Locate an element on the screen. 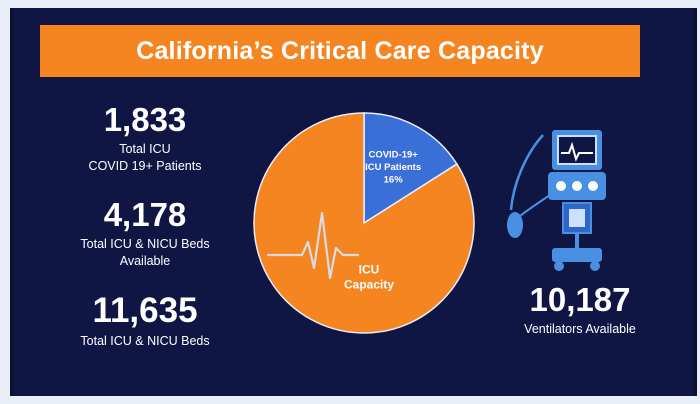 The width and height of the screenshot is (700, 404). title-banner: California’s Critical Care Capacity is located at coordinates (340, 51).